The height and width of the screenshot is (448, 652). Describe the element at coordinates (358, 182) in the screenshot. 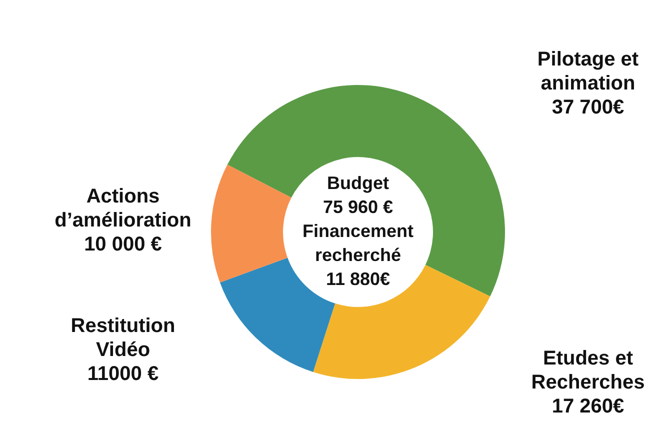

I see `text: Budget` at that location.